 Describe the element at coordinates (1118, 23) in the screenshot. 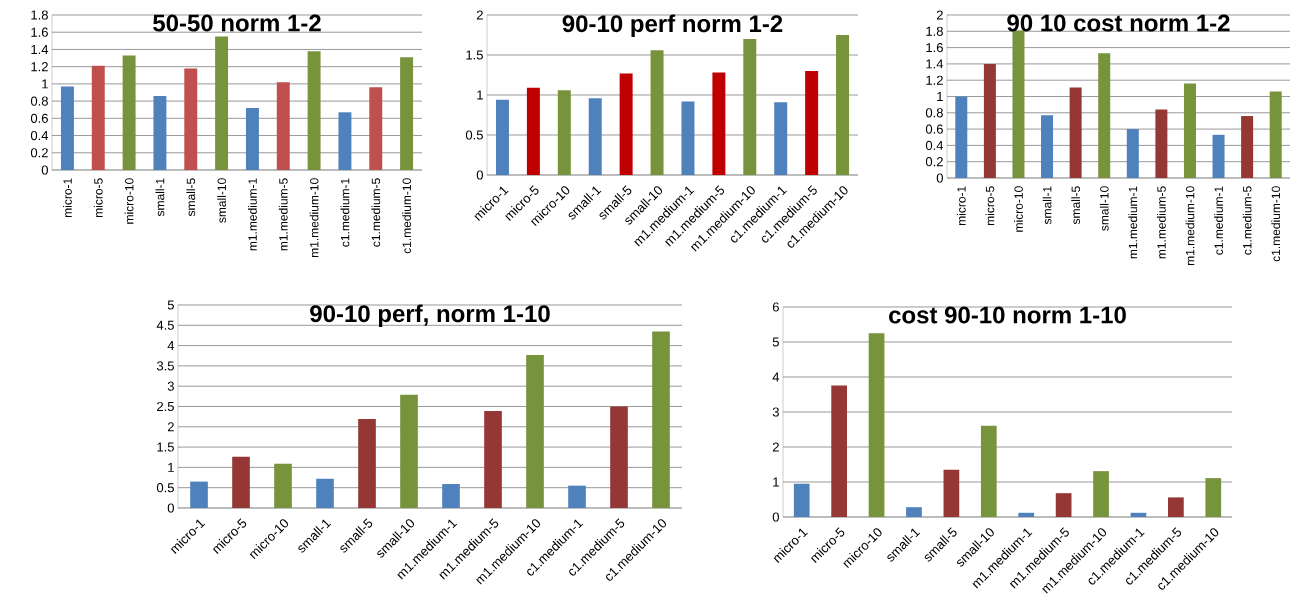

I see `chart-title: 90 10 cost norm 1-2` at that location.